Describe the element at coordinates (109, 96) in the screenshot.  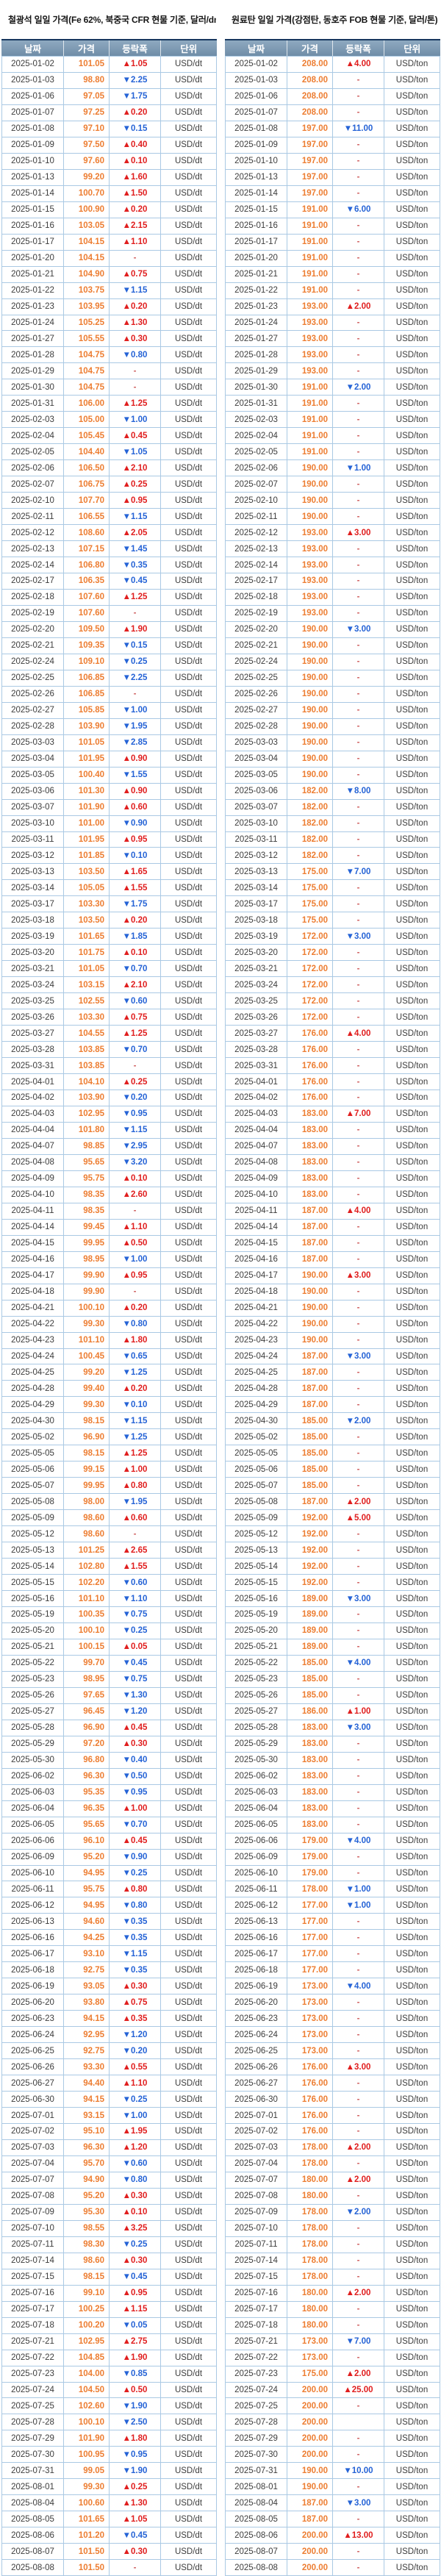
I see `table-row: 2025-01-06 97.05 ▼1.75 USD/dt` at that location.